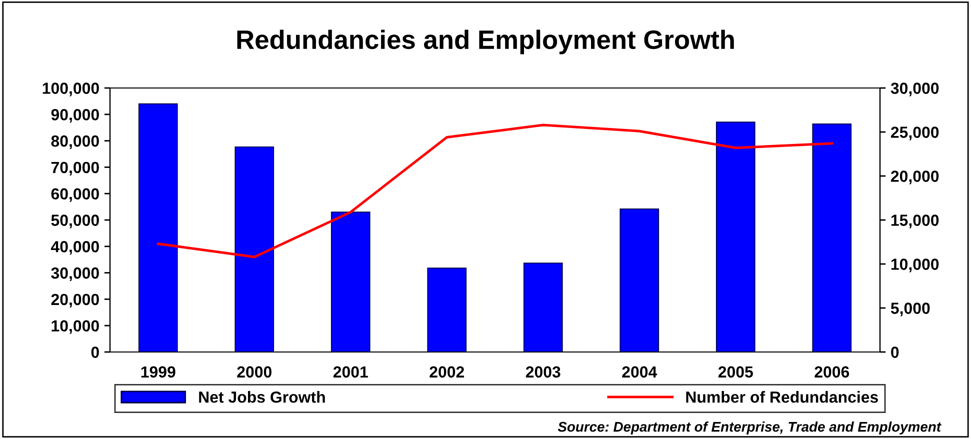 Image resolution: width=971 pixels, height=439 pixels. What do you see at coordinates (75, 116) in the screenshot?
I see `y-tick-label: 90,000` at bounding box center [75, 116].